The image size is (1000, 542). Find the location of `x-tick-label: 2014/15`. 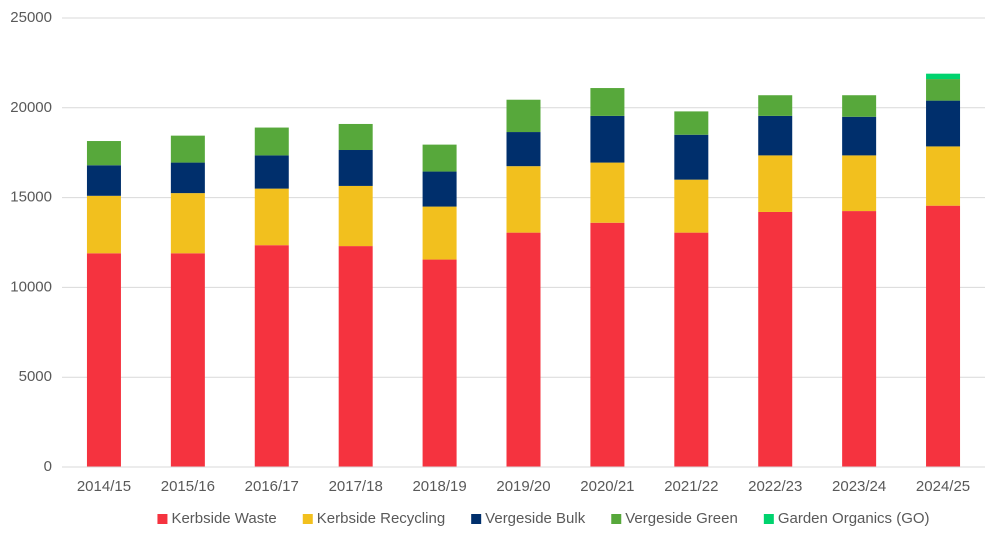

x-tick-label: 2014/15 is located at coordinates (104, 486).